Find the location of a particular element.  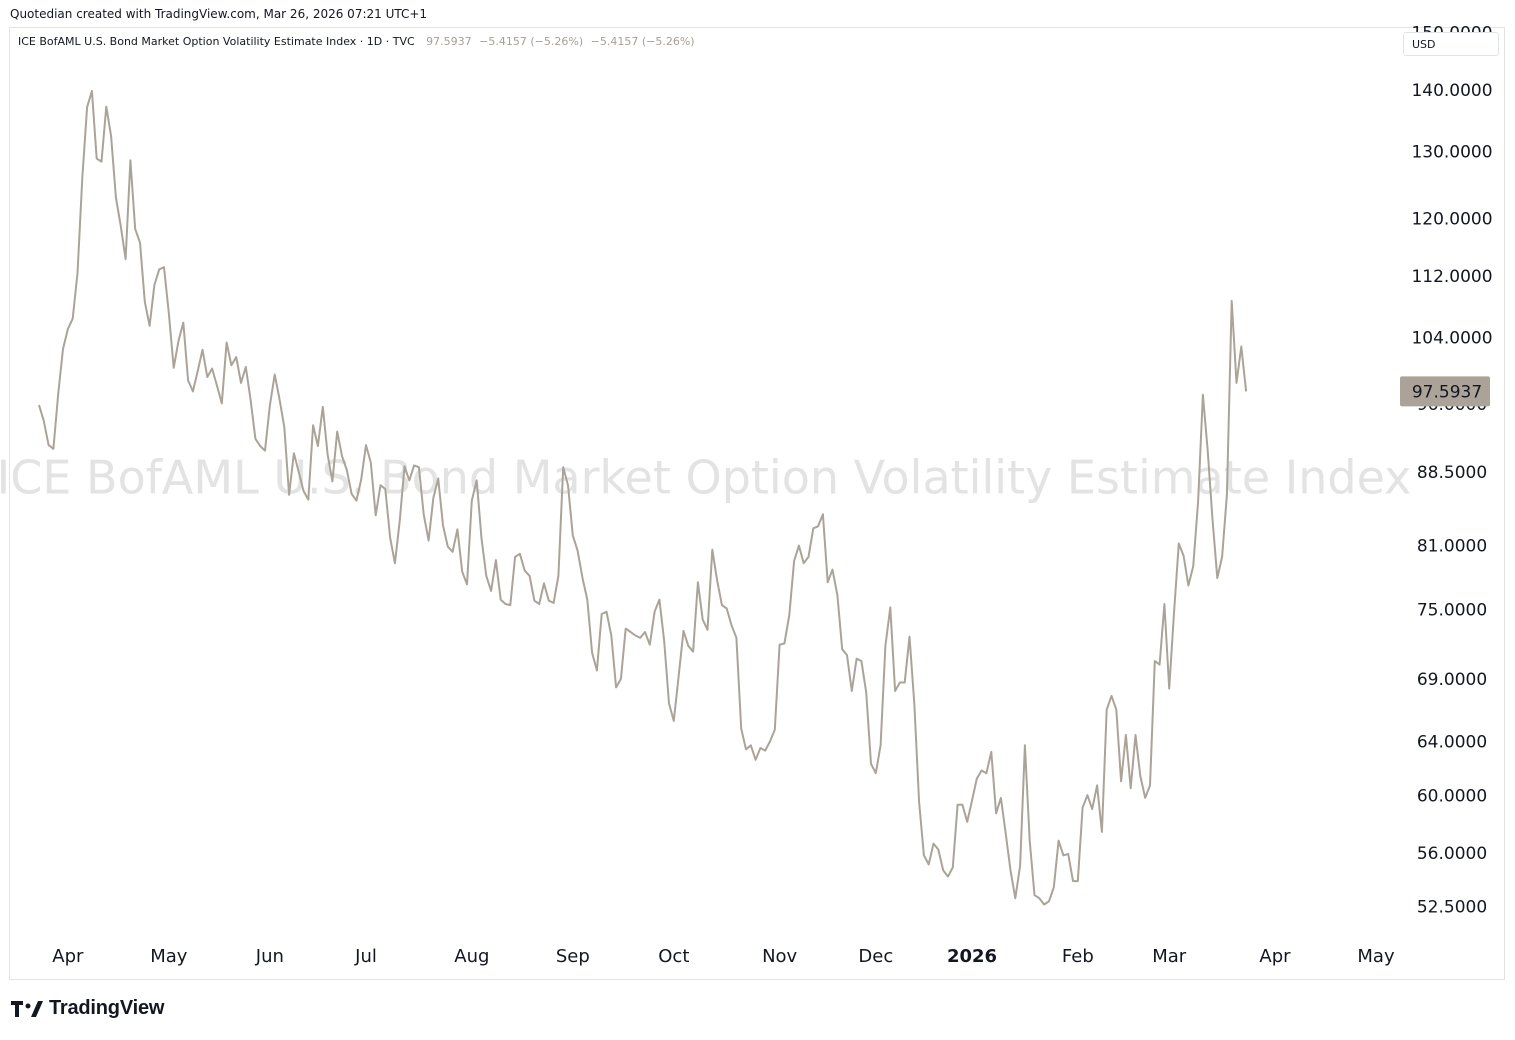

x-tick-label: Dec is located at coordinates (875, 956).